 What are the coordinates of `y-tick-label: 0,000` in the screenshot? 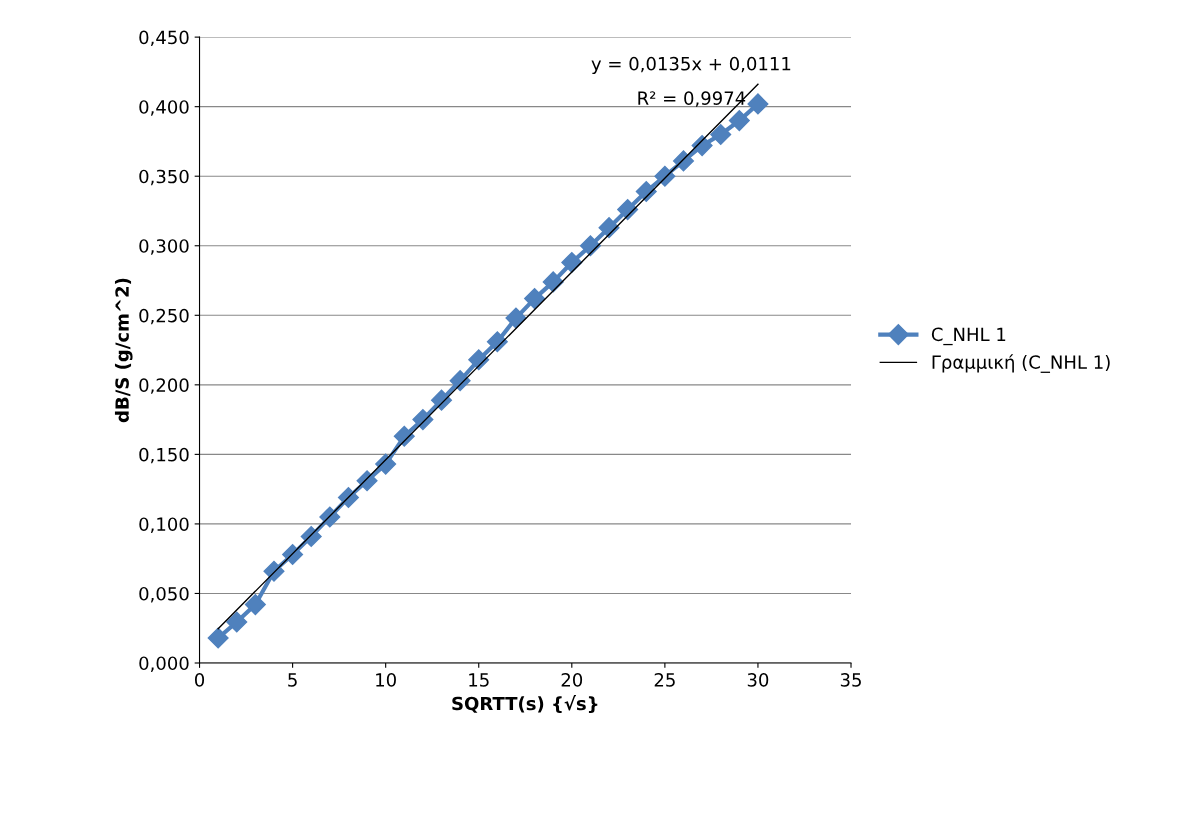 It's located at (164, 664).